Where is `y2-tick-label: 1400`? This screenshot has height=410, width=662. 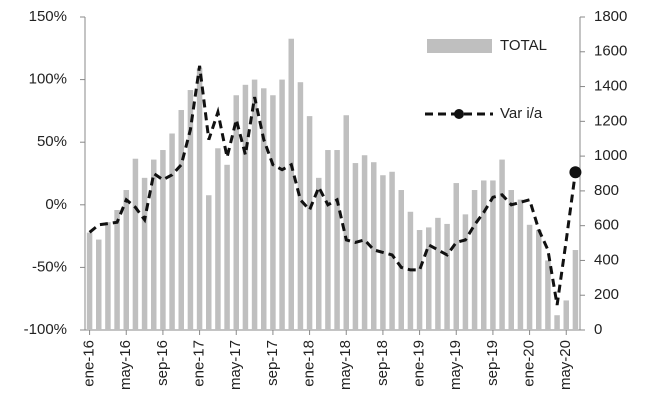
y2-tick-label: 1400 is located at coordinates (610, 86).